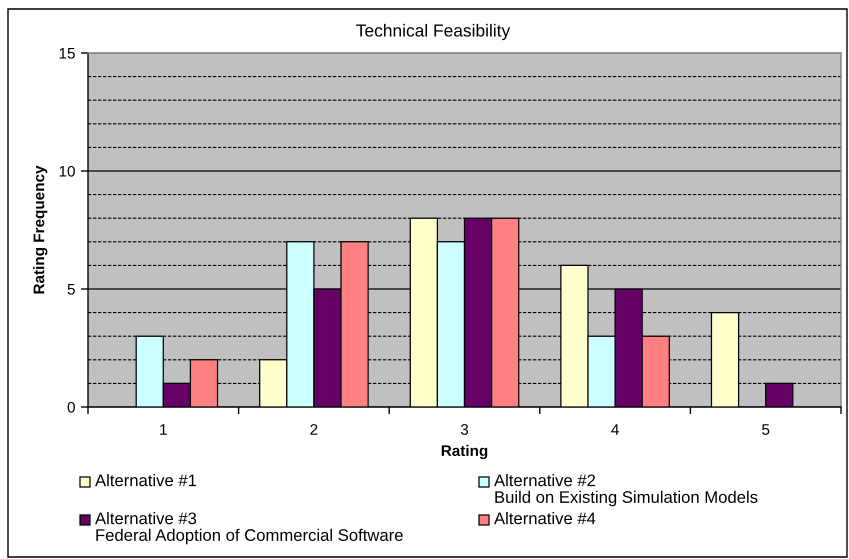 Image resolution: width=849 pixels, height=559 pixels. What do you see at coordinates (67, 53) in the screenshot?
I see `y-tick-label: 15` at bounding box center [67, 53].